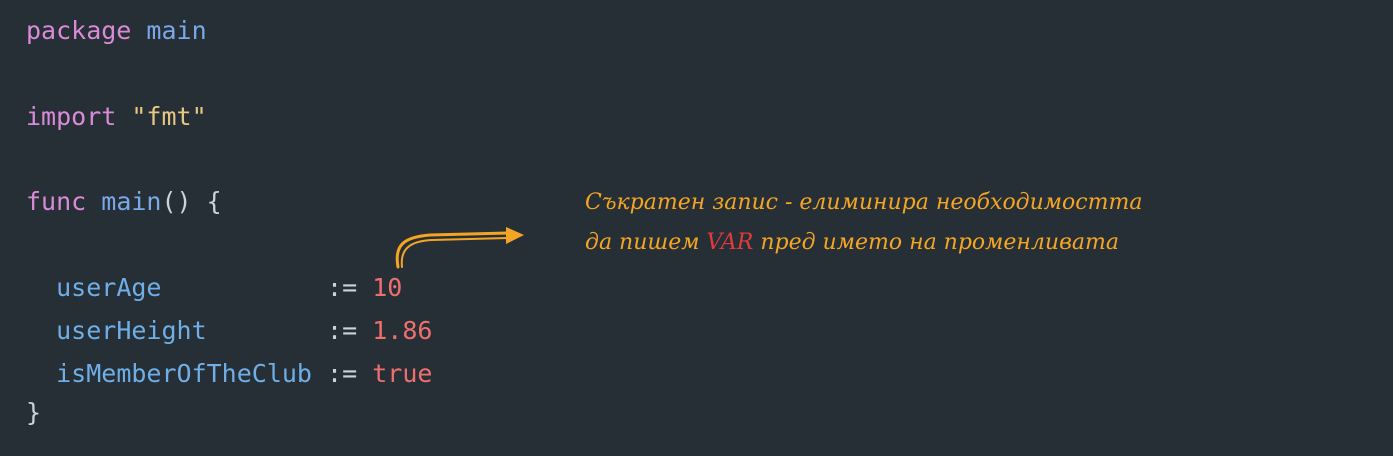 The height and width of the screenshot is (456, 1393). What do you see at coordinates (176, 30) in the screenshot?
I see `package-name: main` at bounding box center [176, 30].